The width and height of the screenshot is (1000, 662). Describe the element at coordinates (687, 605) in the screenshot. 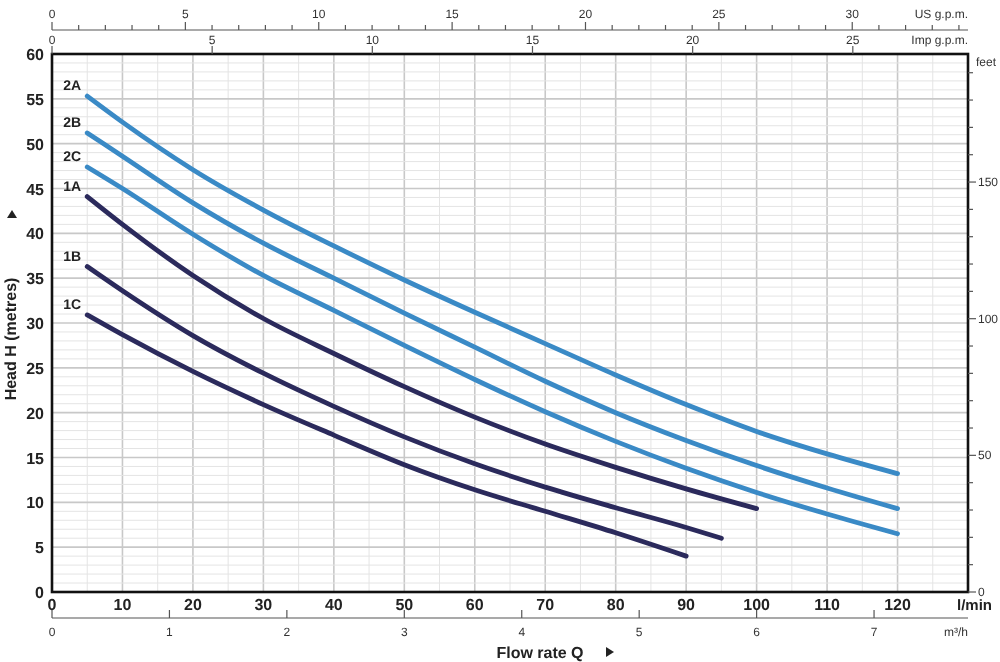

I see `x-tick-label: 90` at that location.